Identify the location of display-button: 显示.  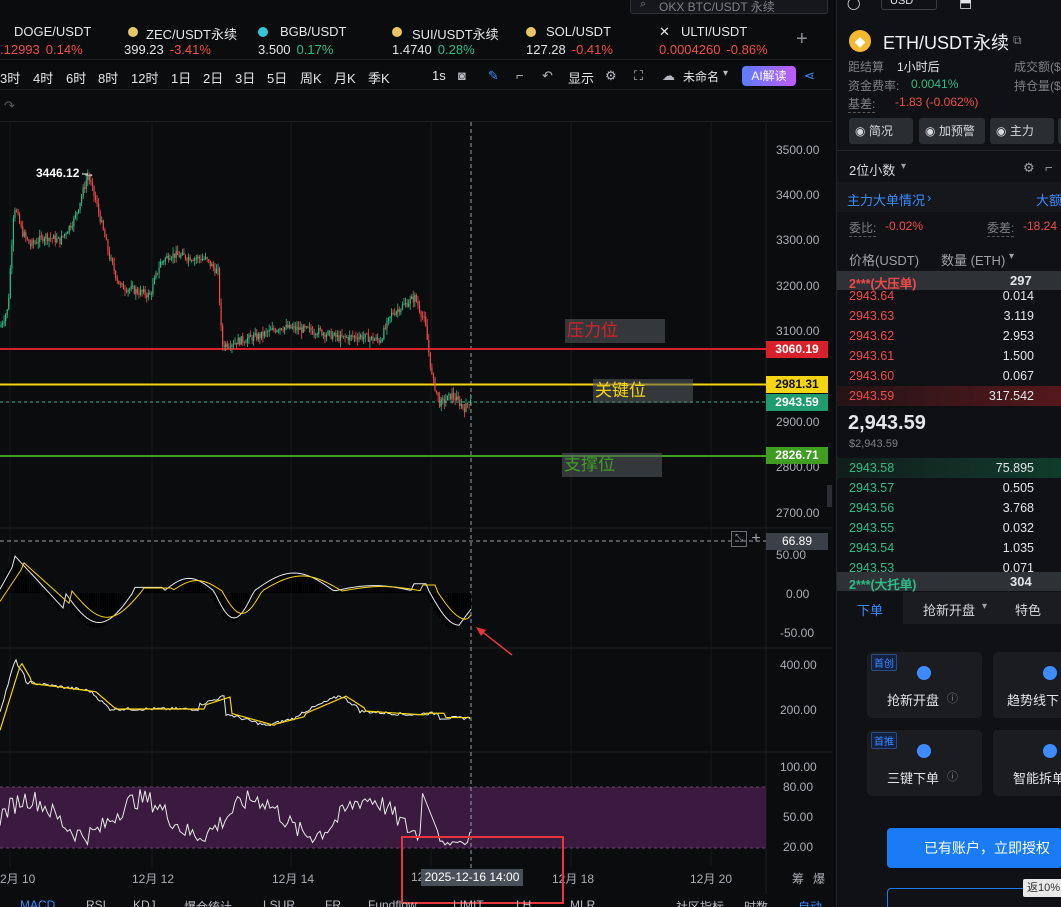
(581, 78).